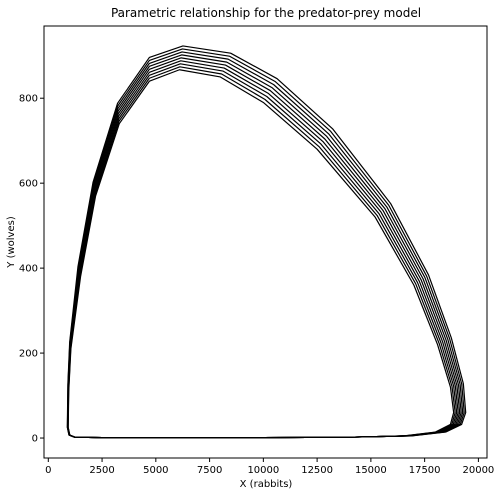 Image resolution: width=495 pixels, height=496 pixels. What do you see at coordinates (28, 269) in the screenshot?
I see `y-tick-label: 400` at bounding box center [28, 269].